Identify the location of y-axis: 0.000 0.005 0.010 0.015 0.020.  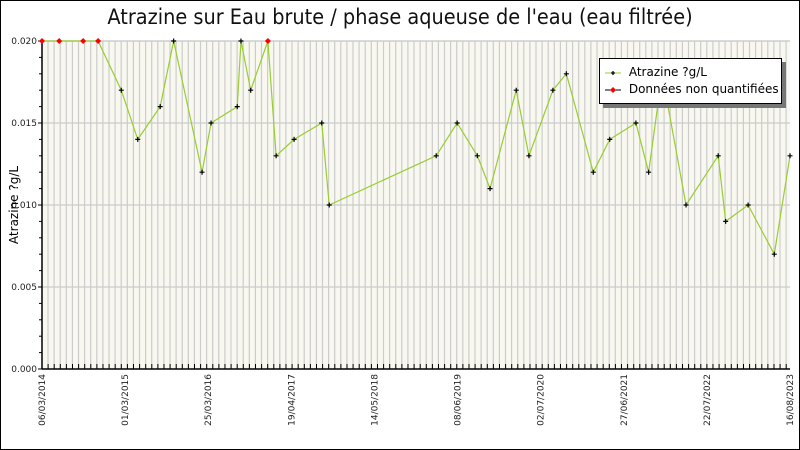
(27, 206).